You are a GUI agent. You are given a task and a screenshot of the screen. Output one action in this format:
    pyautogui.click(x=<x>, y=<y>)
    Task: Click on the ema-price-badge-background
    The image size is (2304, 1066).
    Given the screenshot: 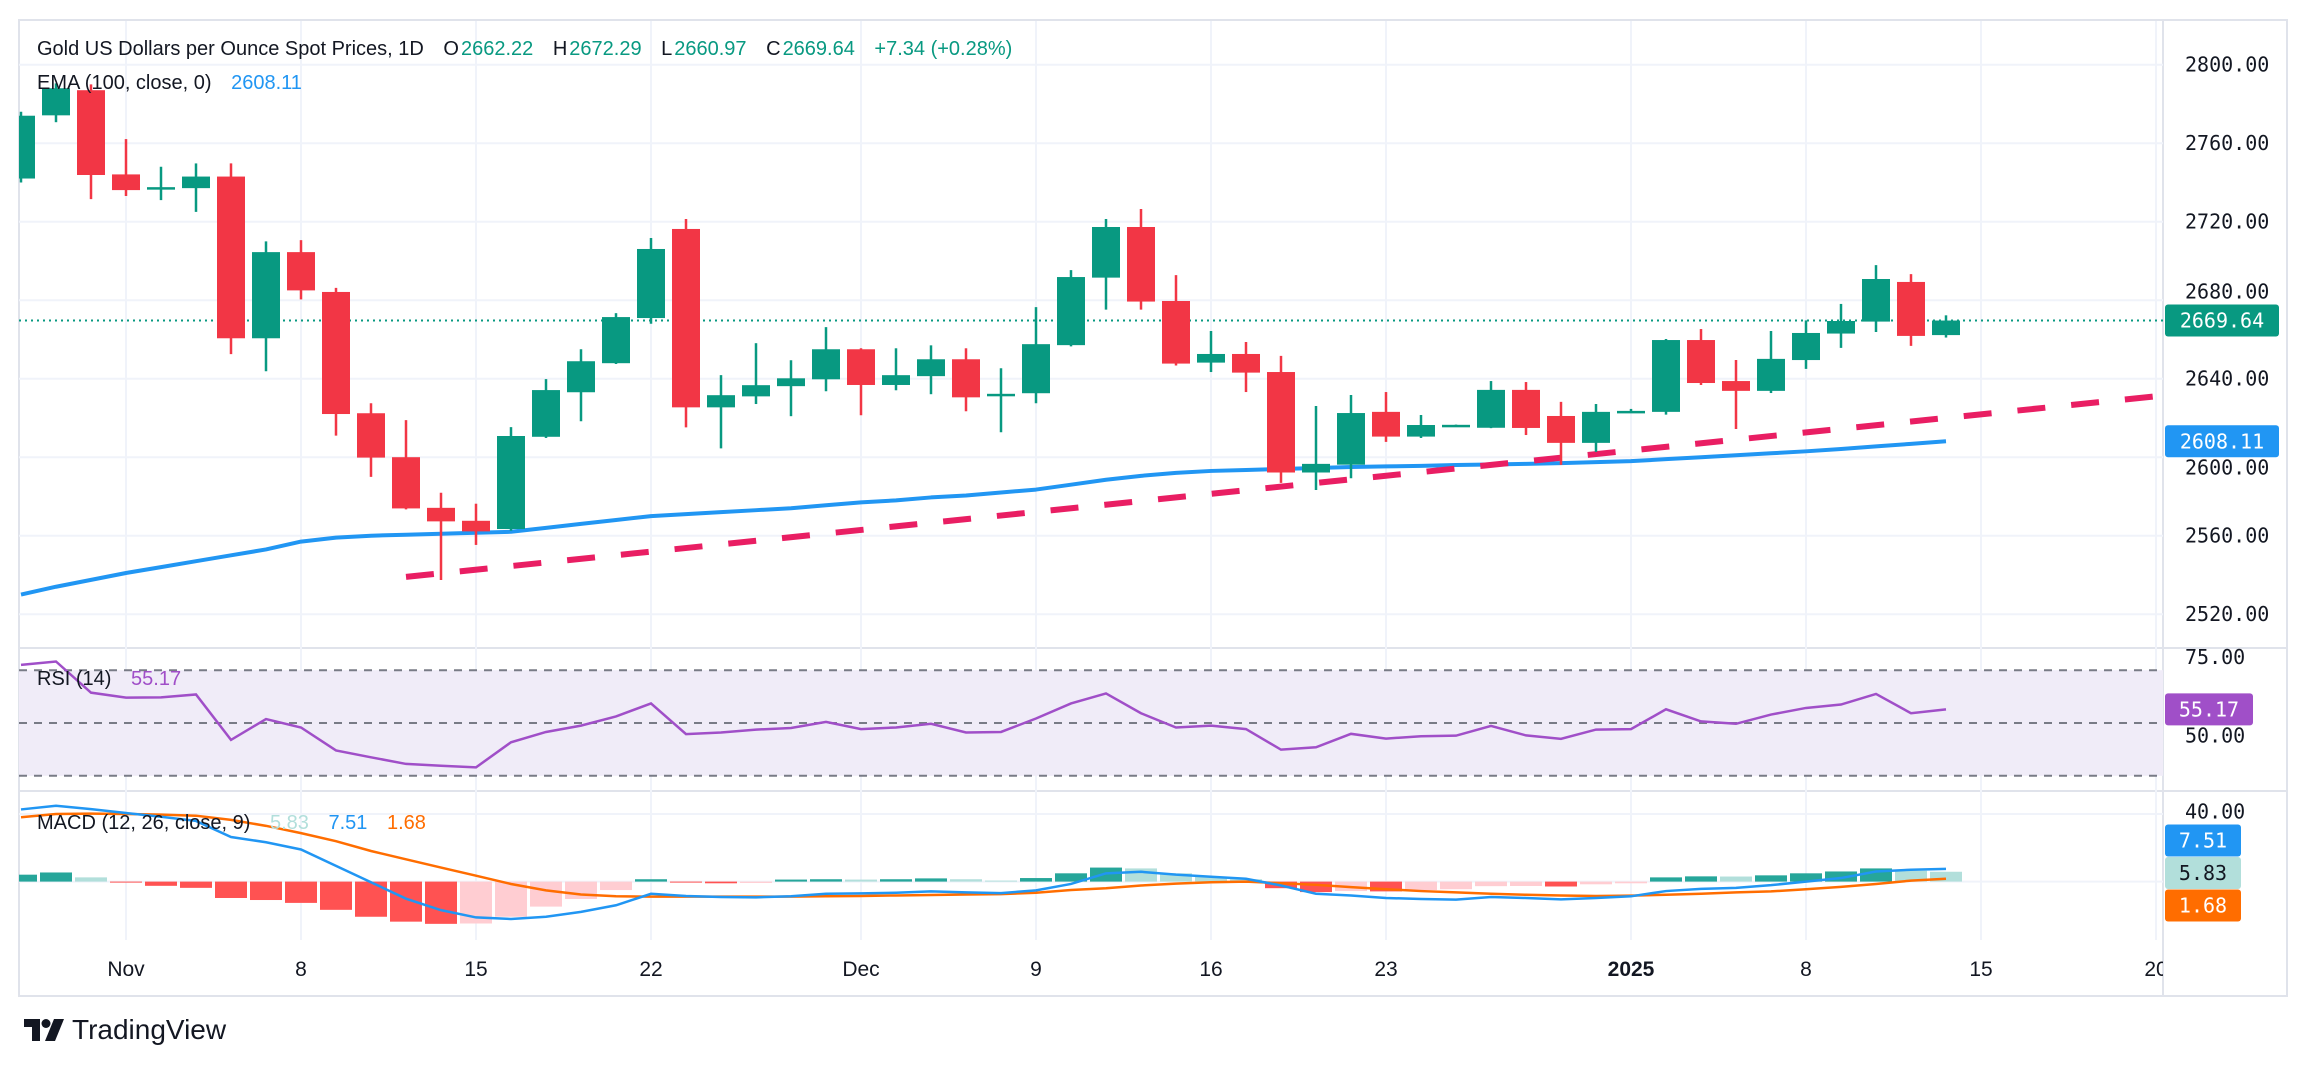 What is the action you would take?
    pyautogui.click(x=2222, y=441)
    